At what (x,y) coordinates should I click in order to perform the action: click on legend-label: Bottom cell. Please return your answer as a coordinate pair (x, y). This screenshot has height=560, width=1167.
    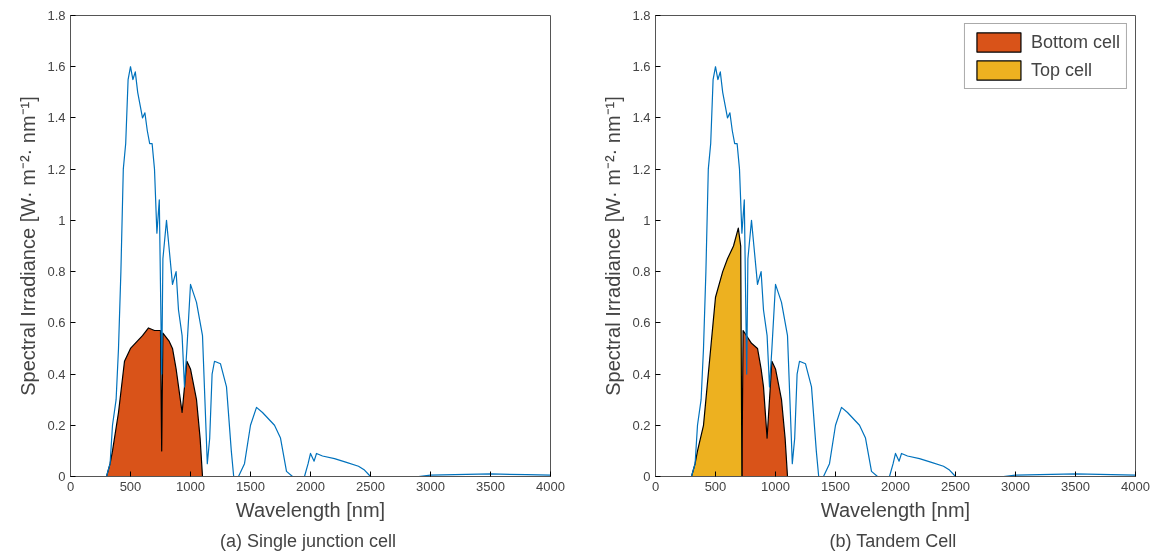
    Looking at the image, I should click on (1075, 42).